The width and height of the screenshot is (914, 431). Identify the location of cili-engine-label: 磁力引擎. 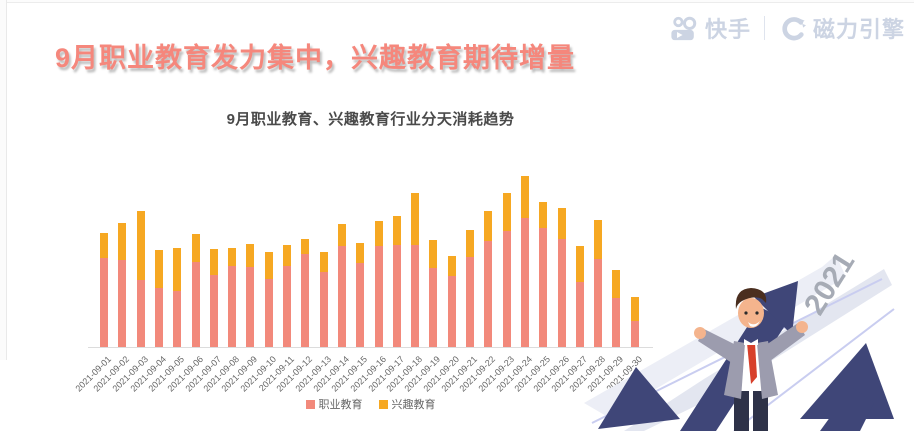
(858, 29).